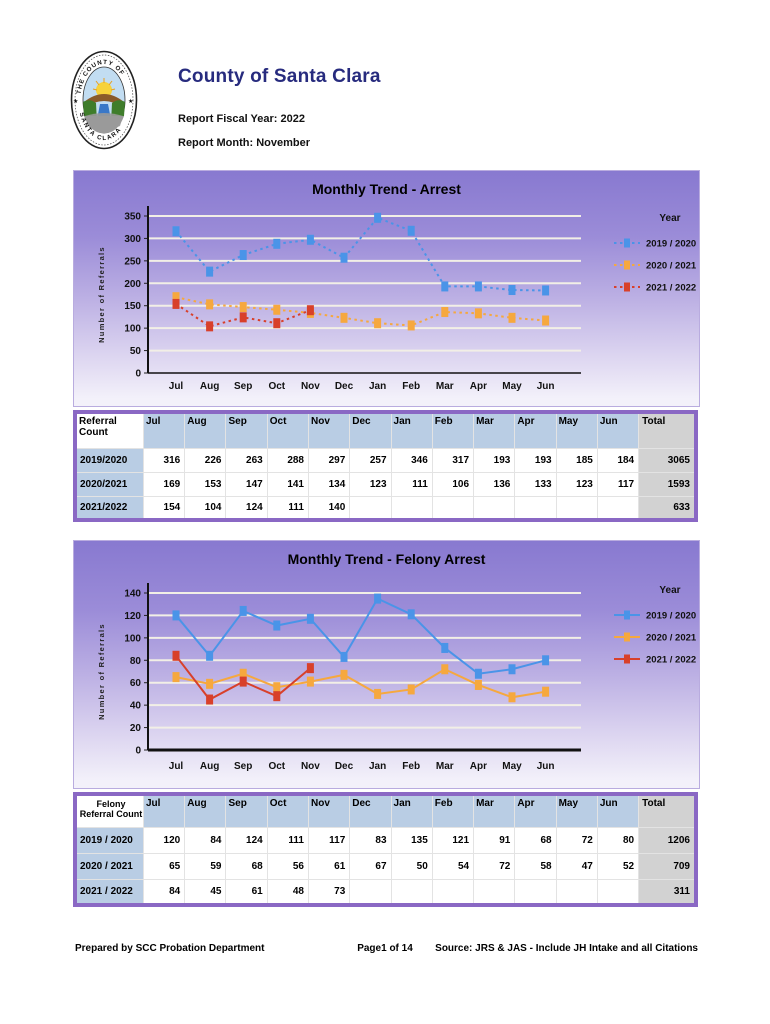 The image size is (770, 1024). What do you see at coordinates (104, 106) in the screenshot?
I see `seal-scene` at bounding box center [104, 106].